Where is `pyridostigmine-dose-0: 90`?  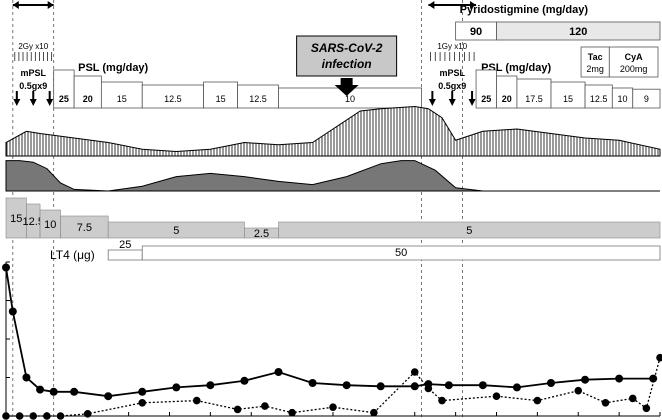
pyridostigmine-dose-0: 90 is located at coordinates (476, 32).